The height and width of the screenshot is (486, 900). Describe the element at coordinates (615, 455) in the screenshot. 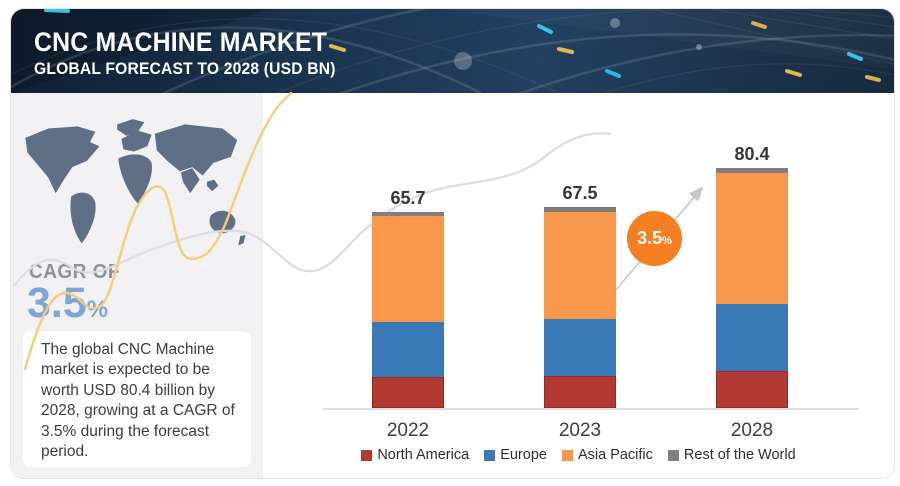

I see `legend-label: Asia Pacific` at that location.